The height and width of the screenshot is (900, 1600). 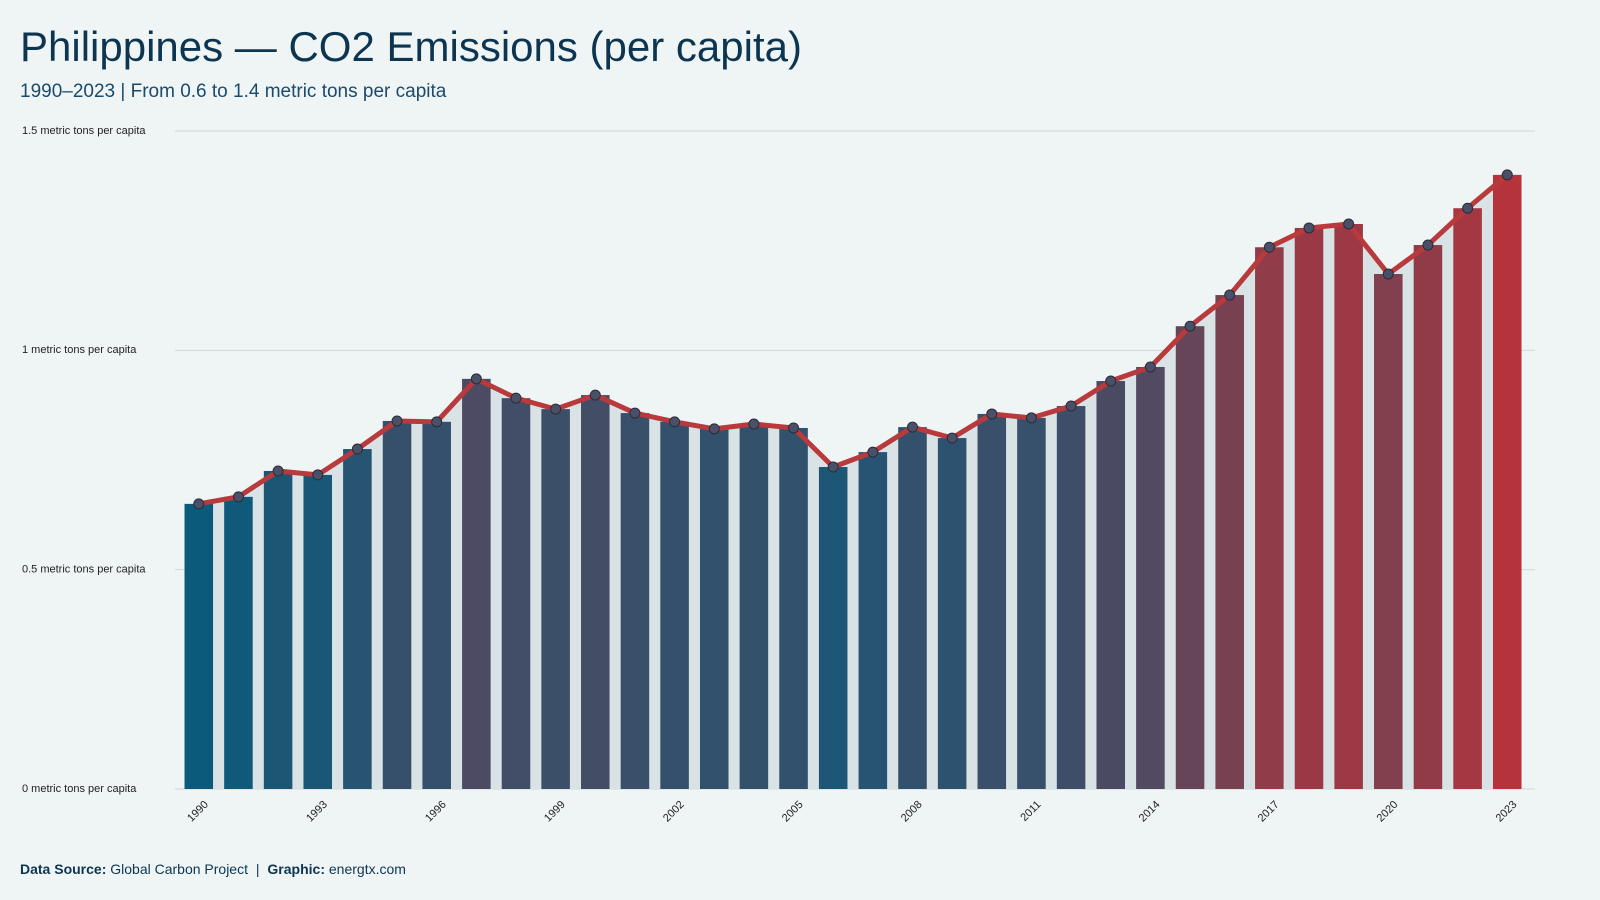 What do you see at coordinates (367, 869) in the screenshot?
I see `graphic: energtx.com` at bounding box center [367, 869].